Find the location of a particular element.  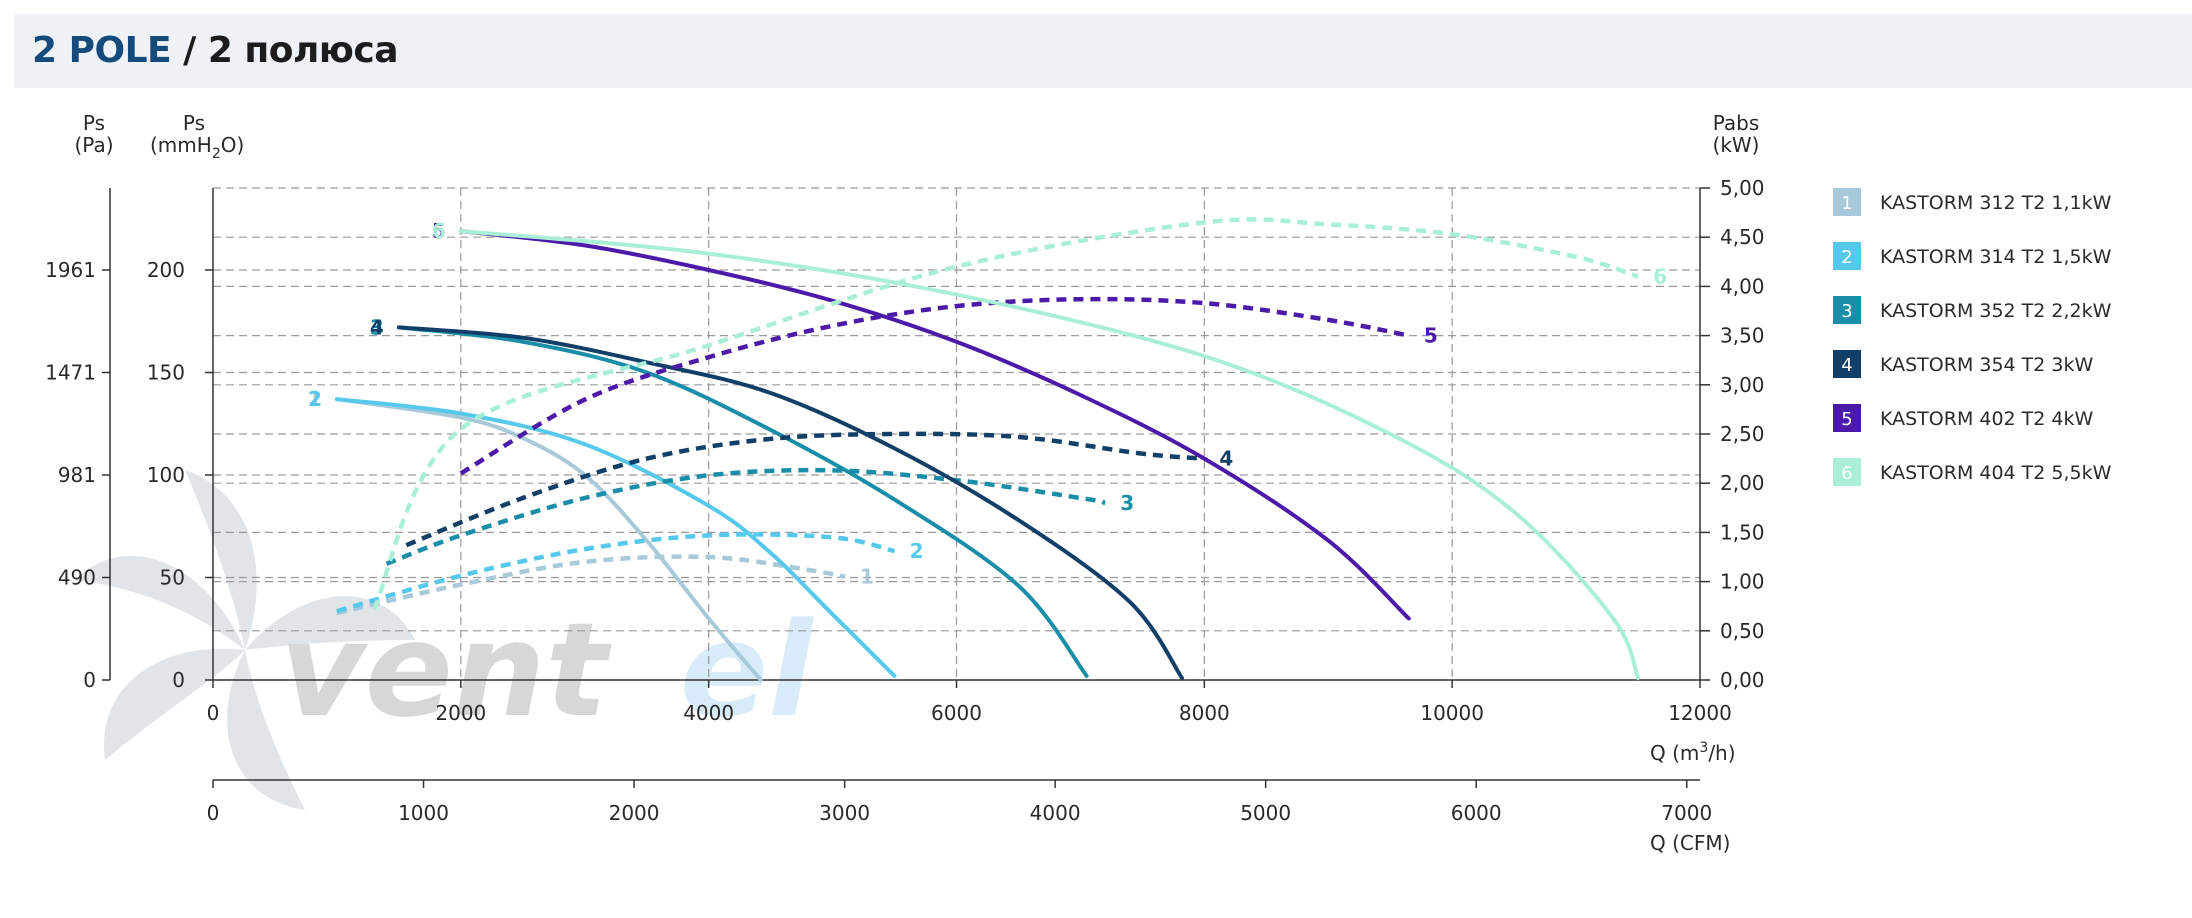

y-tick-label-mm: 100 is located at coordinates (166, 475).